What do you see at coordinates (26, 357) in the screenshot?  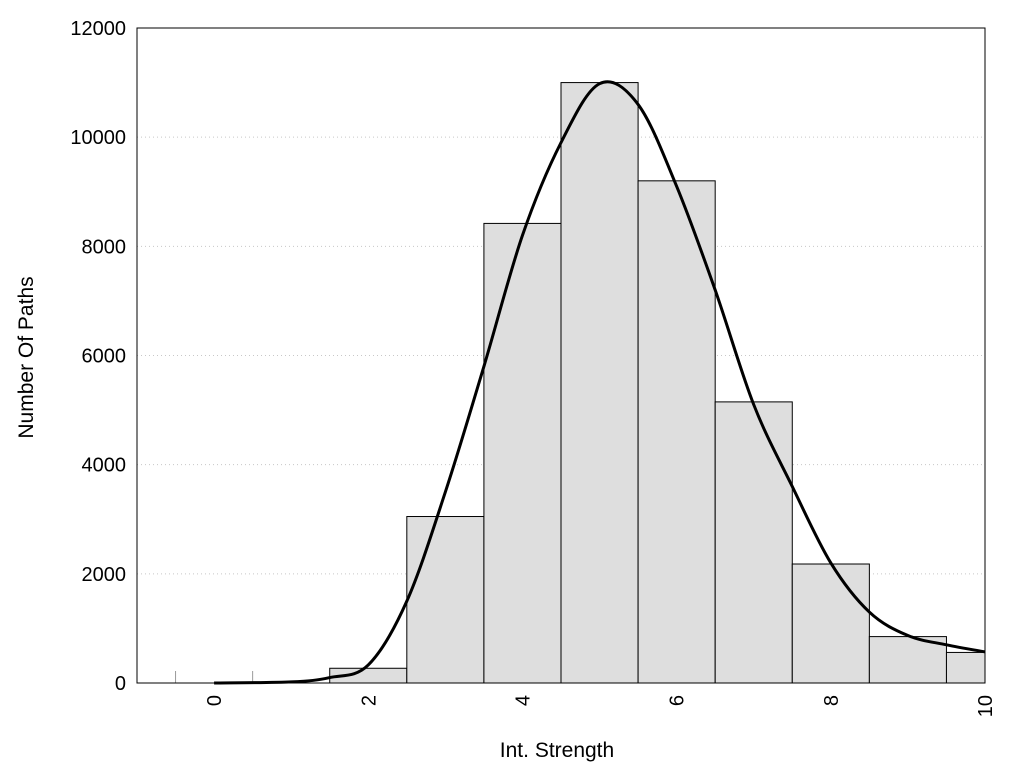 I see `y-axis-title: Number Of Paths` at bounding box center [26, 357].